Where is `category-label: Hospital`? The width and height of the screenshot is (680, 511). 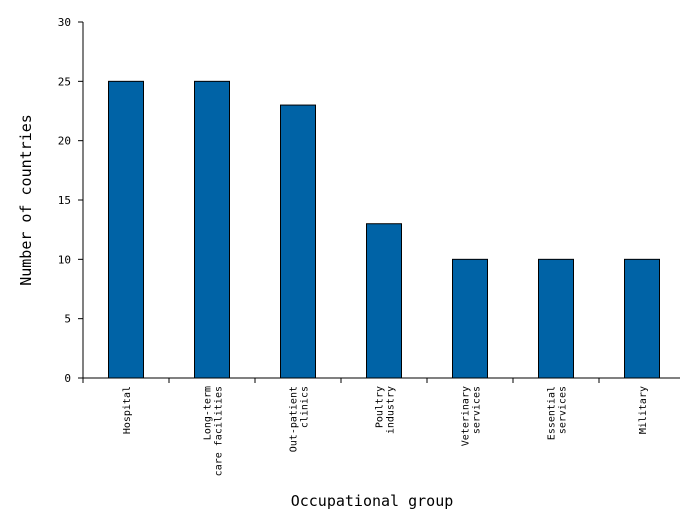
category-label: Hospital is located at coordinates (127, 410).